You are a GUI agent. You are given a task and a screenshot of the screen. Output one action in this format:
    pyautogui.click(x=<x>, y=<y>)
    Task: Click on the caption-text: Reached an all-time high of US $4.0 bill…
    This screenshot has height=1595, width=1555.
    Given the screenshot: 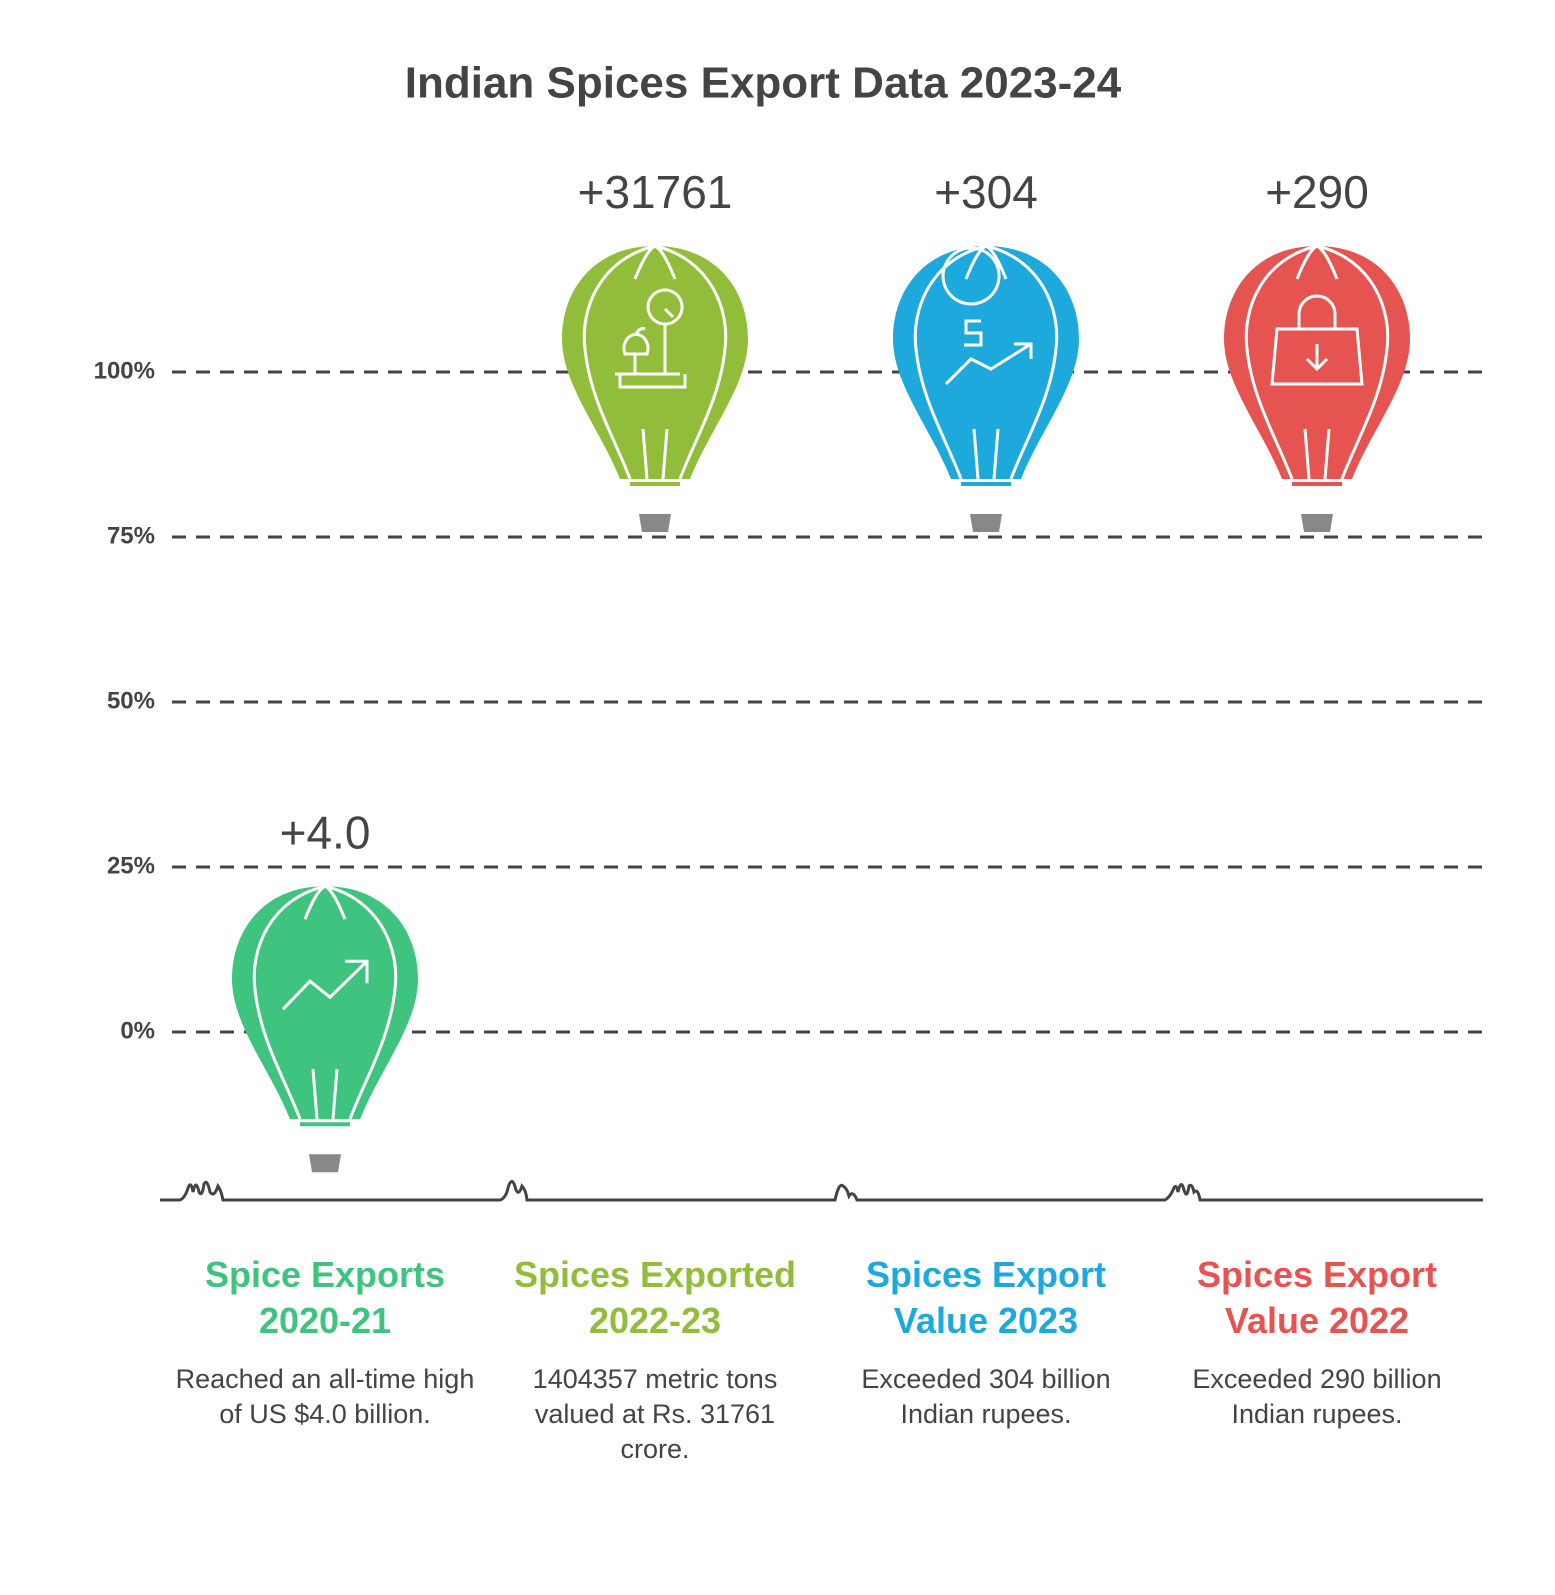 What is the action you would take?
    pyautogui.click(x=325, y=1396)
    